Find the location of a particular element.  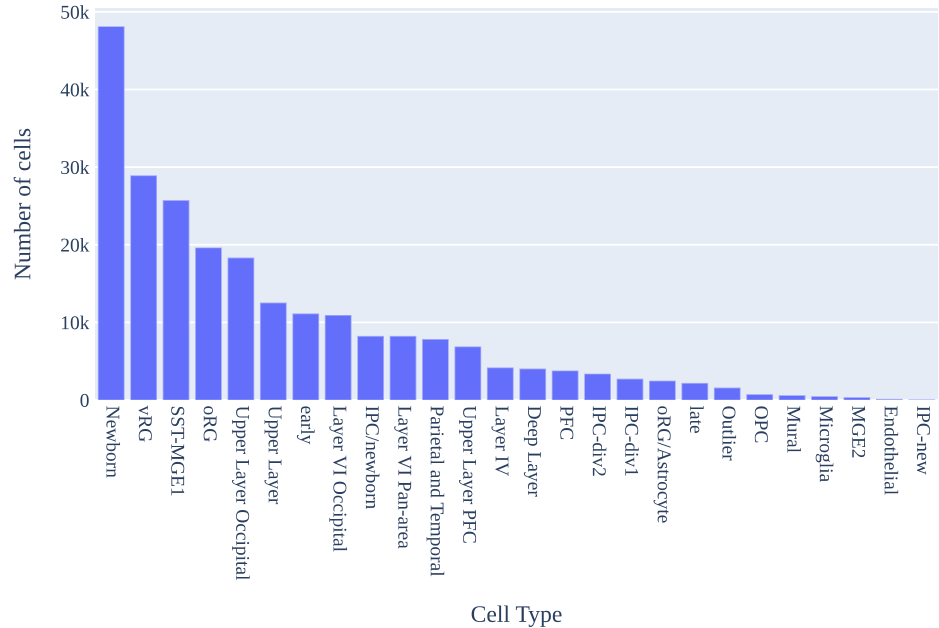

x-tick-label: IPC-new is located at coordinates (923, 440).